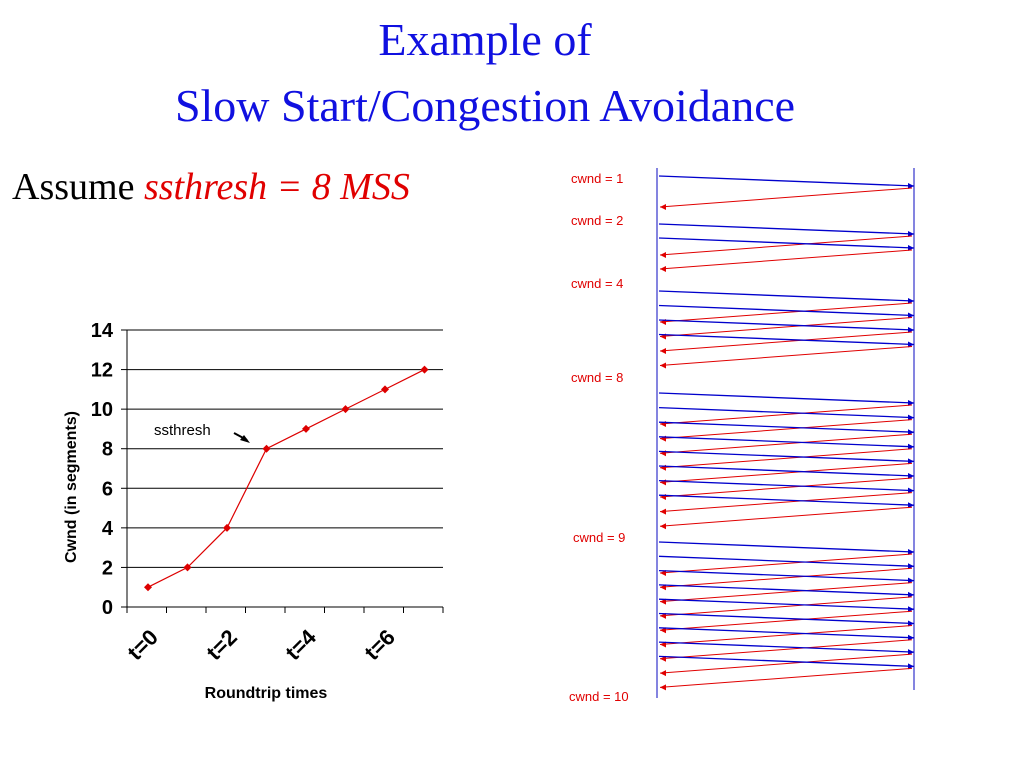  I want to click on assumption-text: Assume ssthresh = 8 MSS, so click(211, 187).